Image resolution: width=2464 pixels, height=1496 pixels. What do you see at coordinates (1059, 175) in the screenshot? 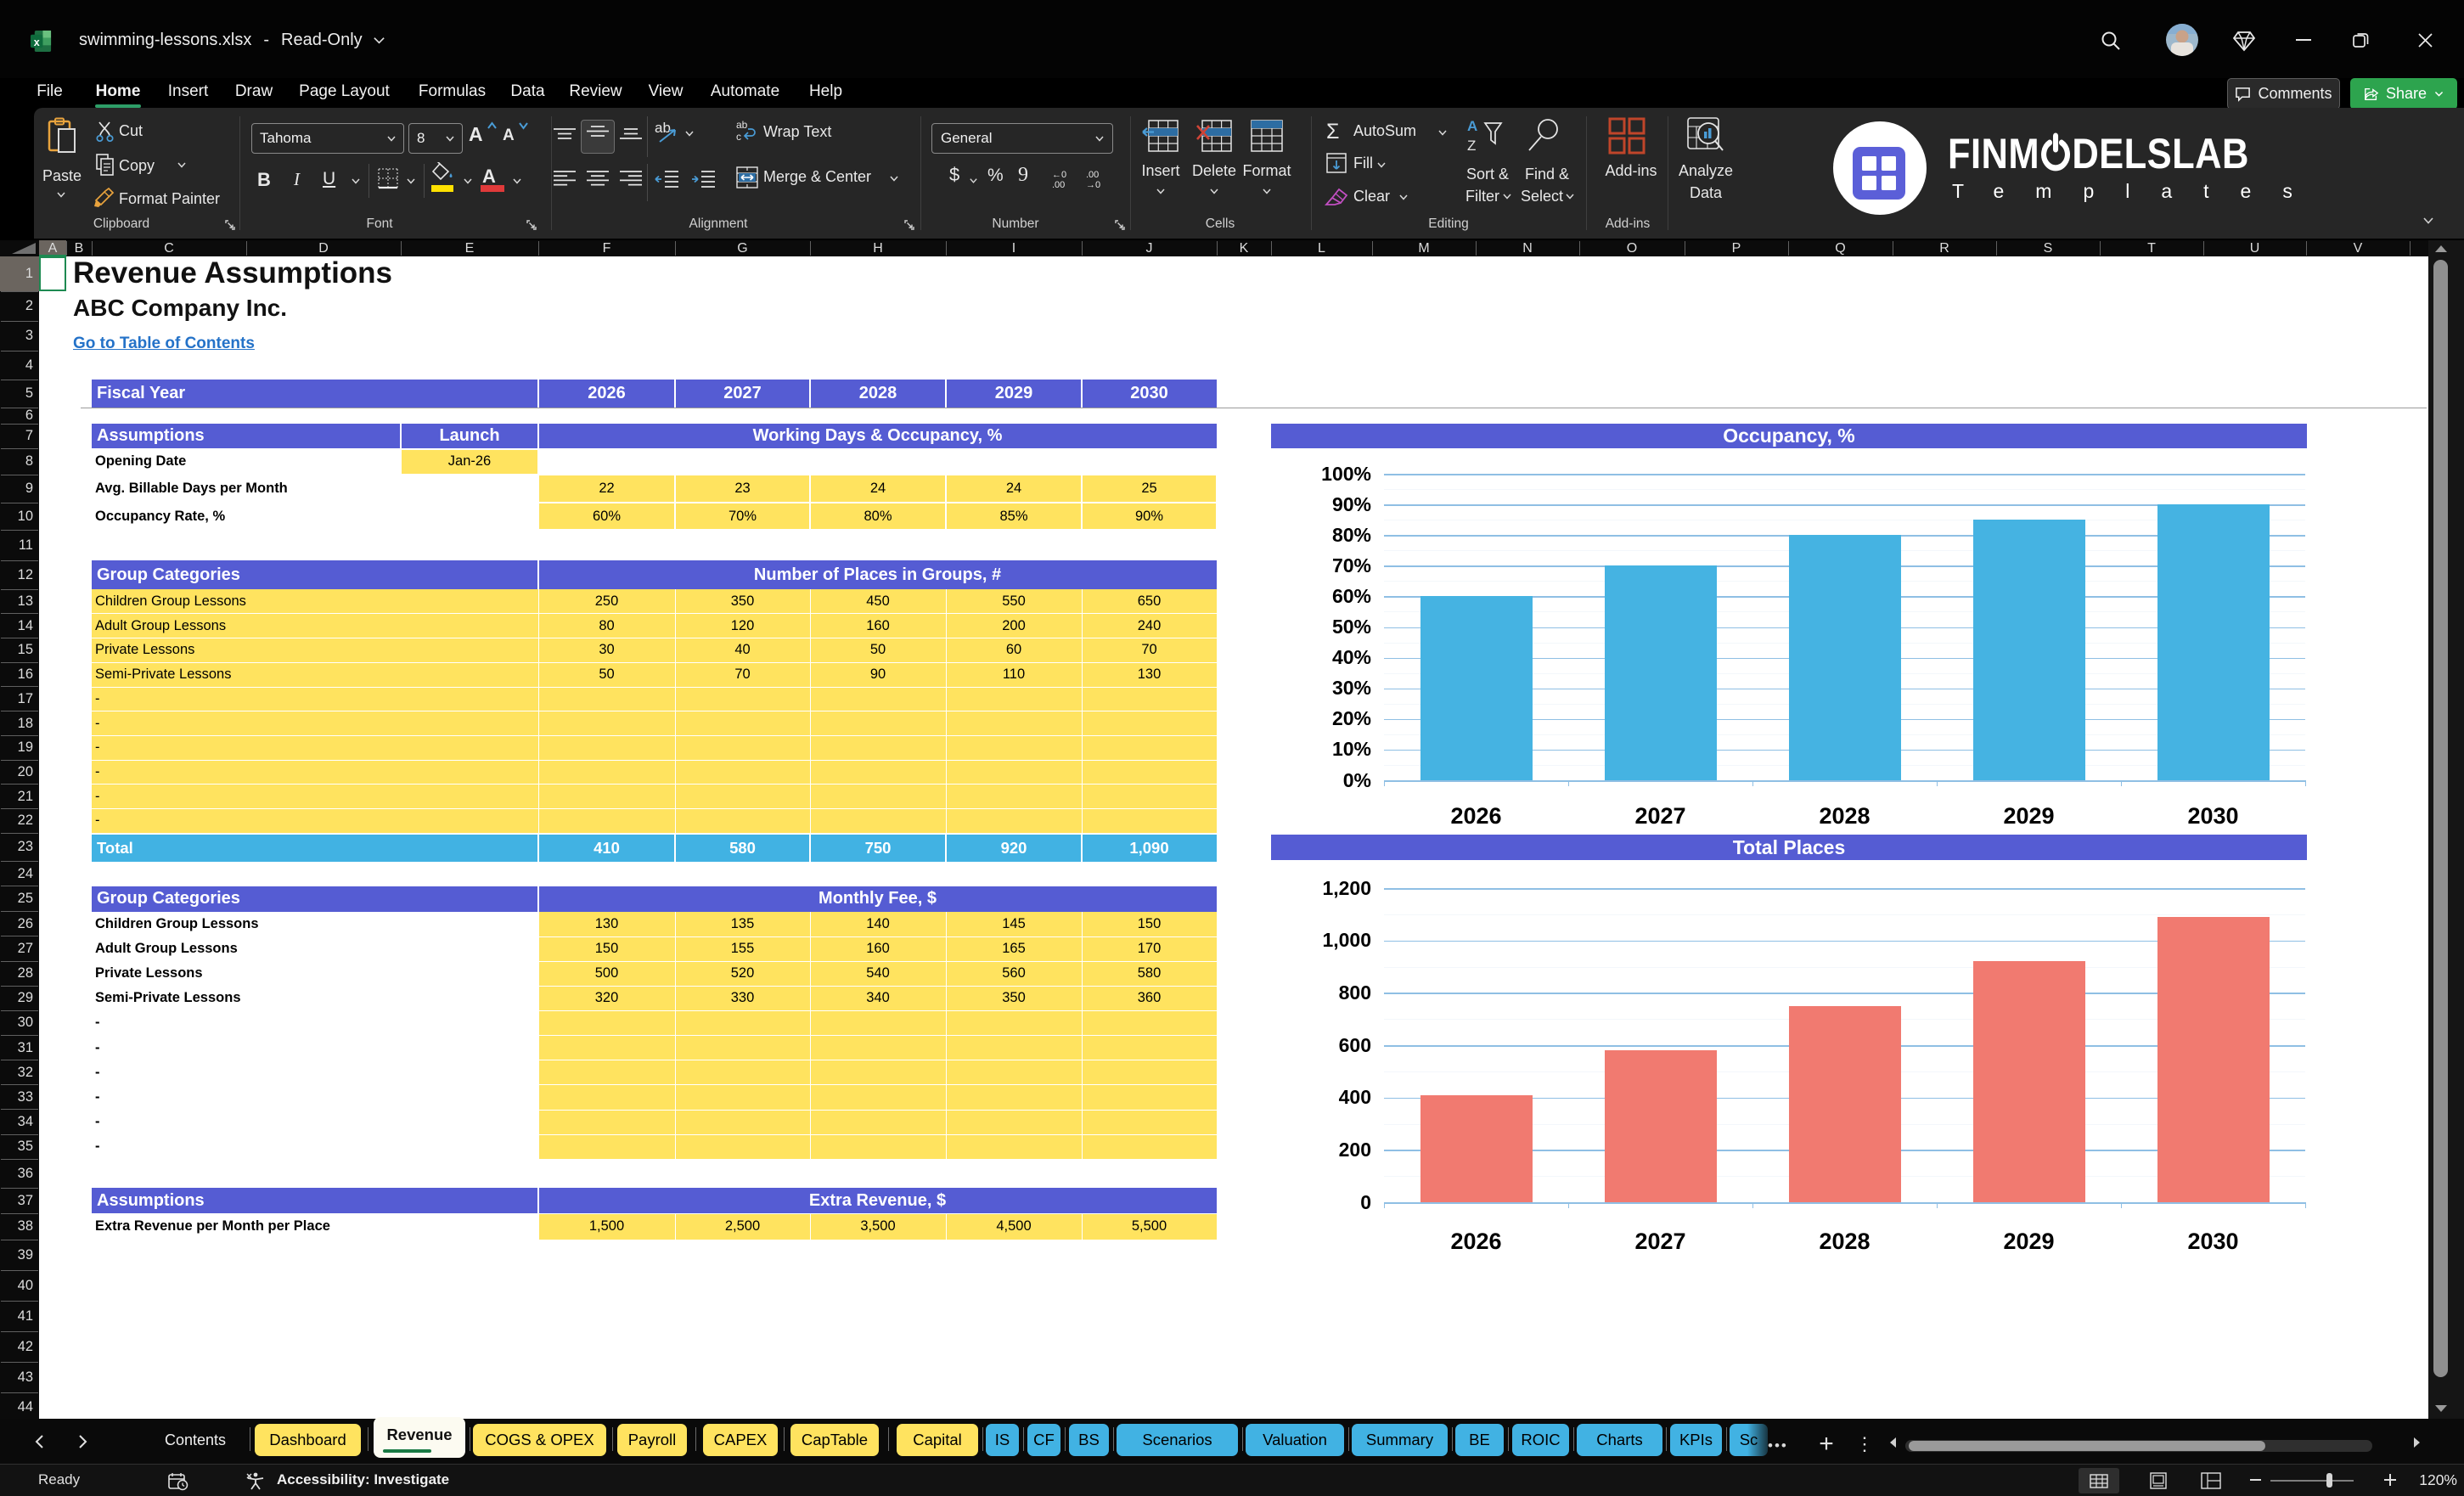
I see `svg-text: ←0` at bounding box center [1059, 175].